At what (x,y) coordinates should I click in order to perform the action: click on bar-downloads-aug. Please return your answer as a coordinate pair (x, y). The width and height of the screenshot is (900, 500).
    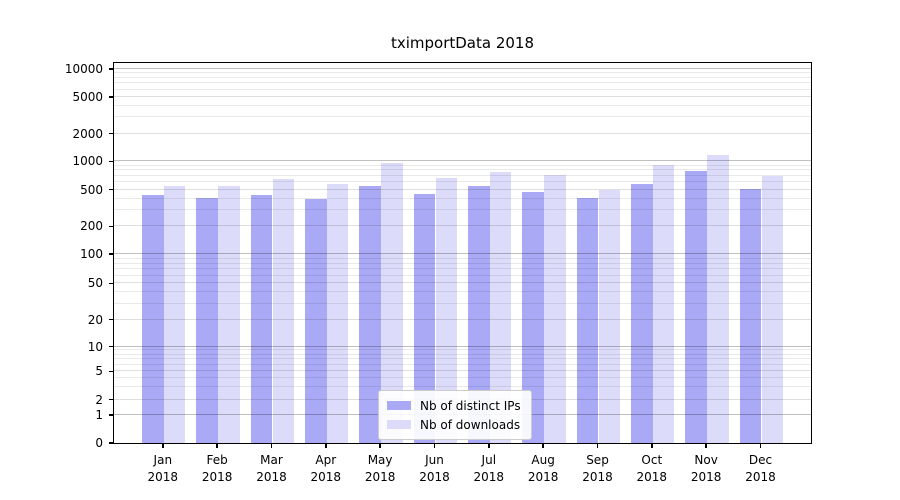
    Looking at the image, I should click on (555, 309).